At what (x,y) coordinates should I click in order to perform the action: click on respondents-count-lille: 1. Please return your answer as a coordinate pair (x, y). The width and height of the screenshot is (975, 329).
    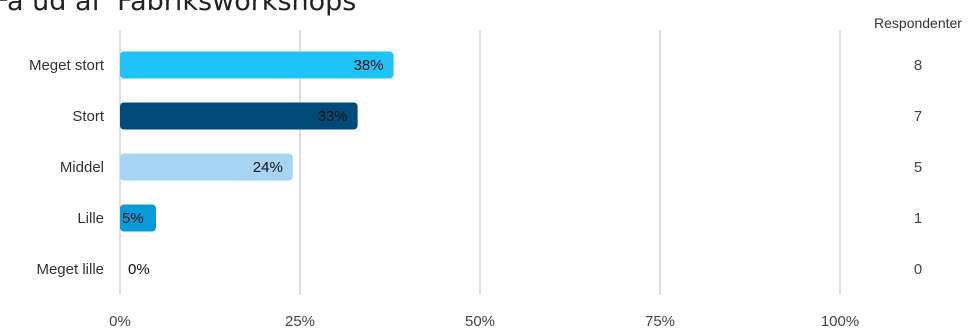
    Looking at the image, I should click on (918, 218).